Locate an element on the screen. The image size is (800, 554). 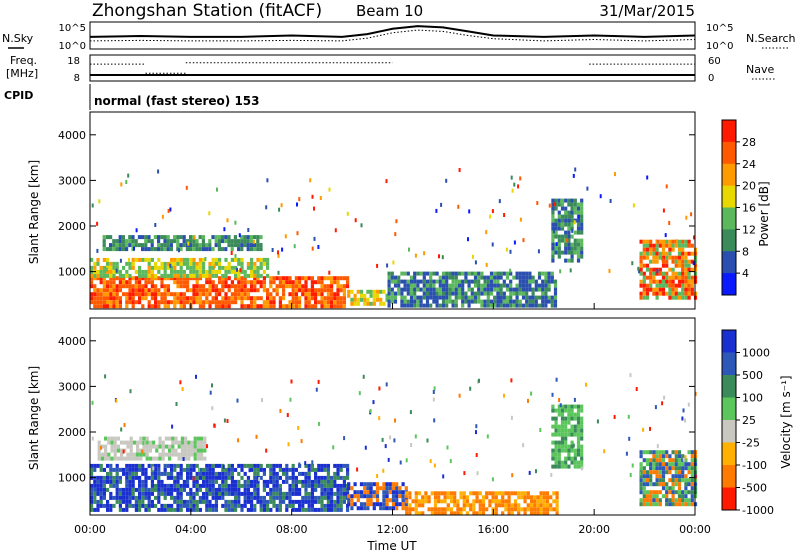
velocity-y-axis-label: Slant Range [km] is located at coordinates (34, 418).